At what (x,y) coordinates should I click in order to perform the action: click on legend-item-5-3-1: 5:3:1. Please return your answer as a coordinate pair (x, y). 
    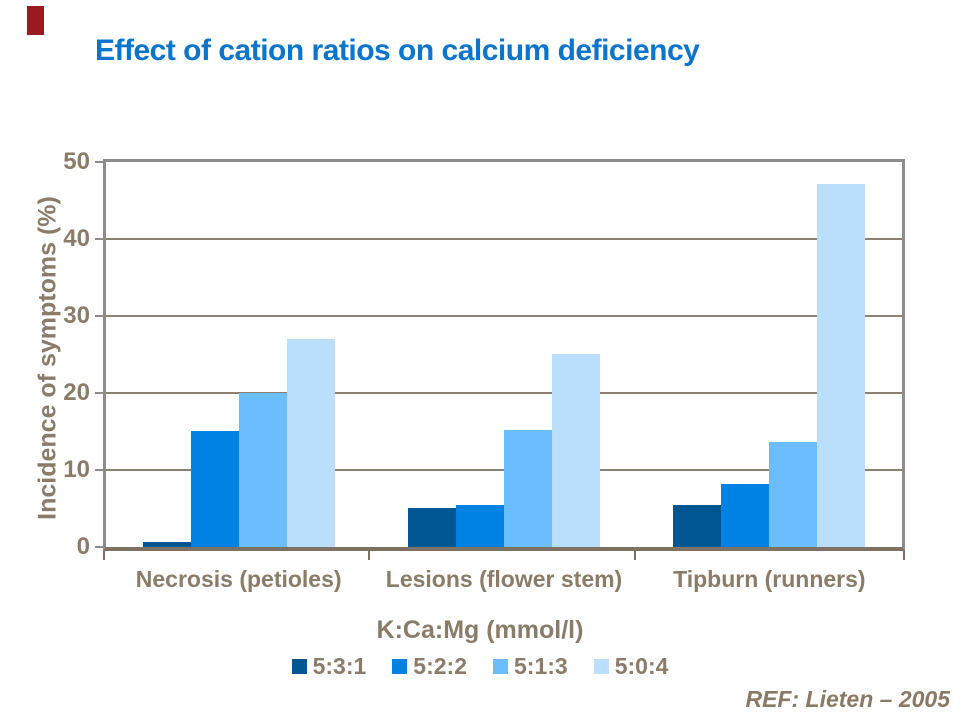
    Looking at the image, I should click on (329, 666).